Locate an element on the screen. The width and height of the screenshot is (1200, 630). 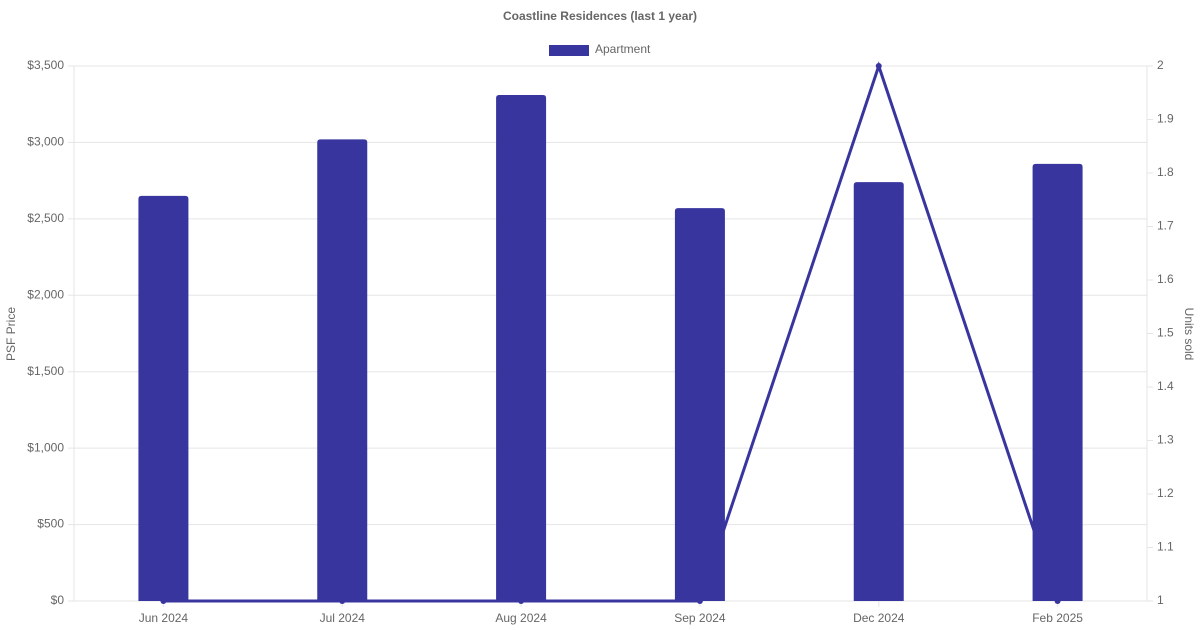
y2-tick-label: 1.4 is located at coordinates (1165, 386).